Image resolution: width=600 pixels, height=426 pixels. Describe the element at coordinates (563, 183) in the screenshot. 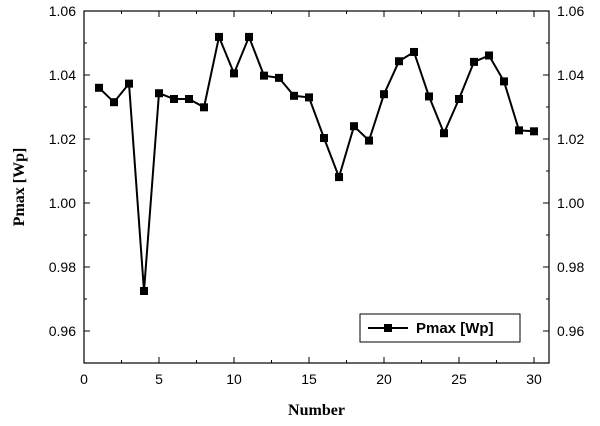

I see `y-axis-right-ticks: 0.96 0.98 1.00 1.02 1.04 1.06` at that location.